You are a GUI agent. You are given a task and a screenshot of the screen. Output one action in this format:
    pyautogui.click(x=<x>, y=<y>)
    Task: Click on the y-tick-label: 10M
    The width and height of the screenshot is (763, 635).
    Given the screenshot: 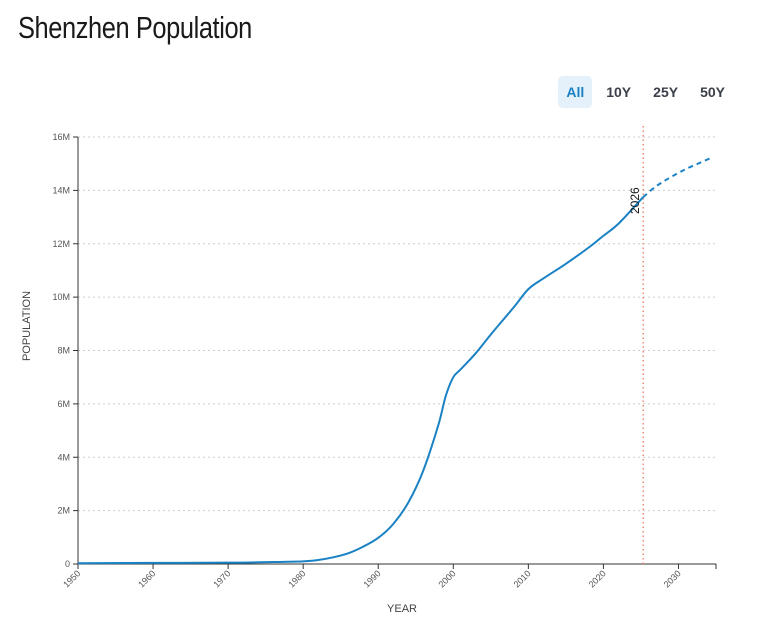 What is the action you would take?
    pyautogui.click(x=61, y=297)
    